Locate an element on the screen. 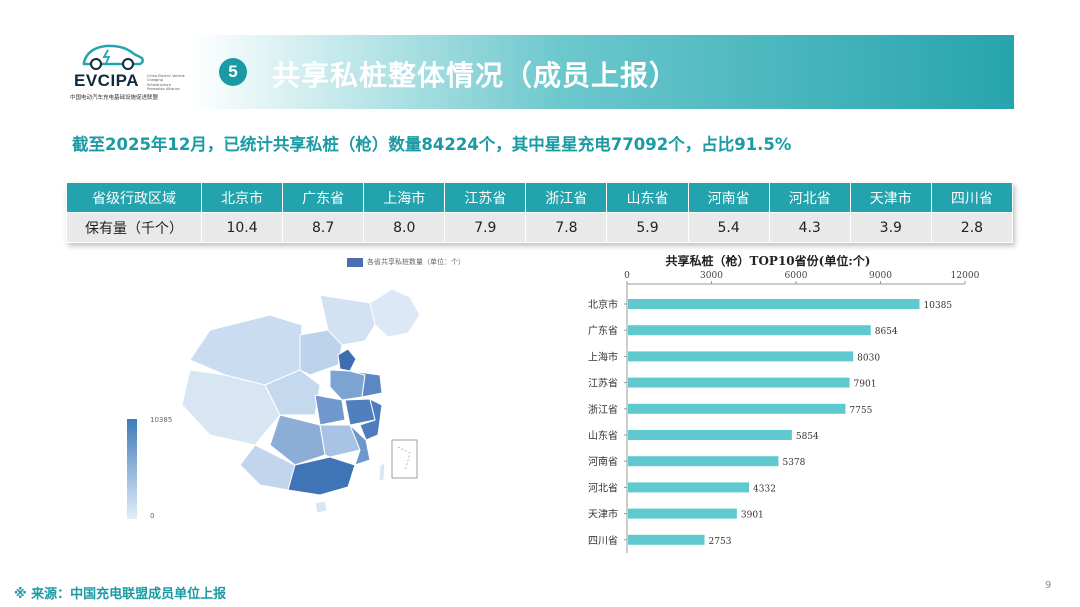  category-label: 浙江省 is located at coordinates (603, 409).